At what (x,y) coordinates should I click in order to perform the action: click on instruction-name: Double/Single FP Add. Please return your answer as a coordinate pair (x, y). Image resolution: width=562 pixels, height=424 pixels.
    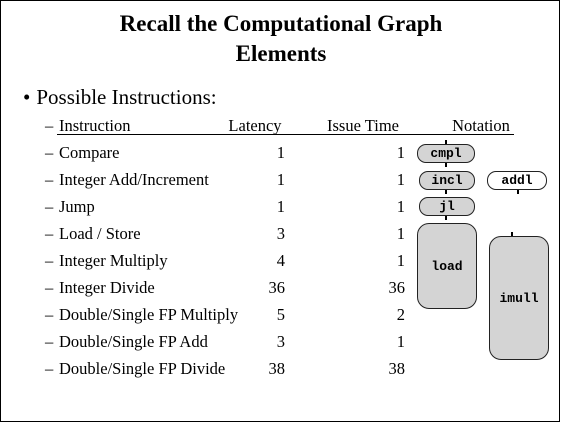
    Looking at the image, I should click on (133, 341).